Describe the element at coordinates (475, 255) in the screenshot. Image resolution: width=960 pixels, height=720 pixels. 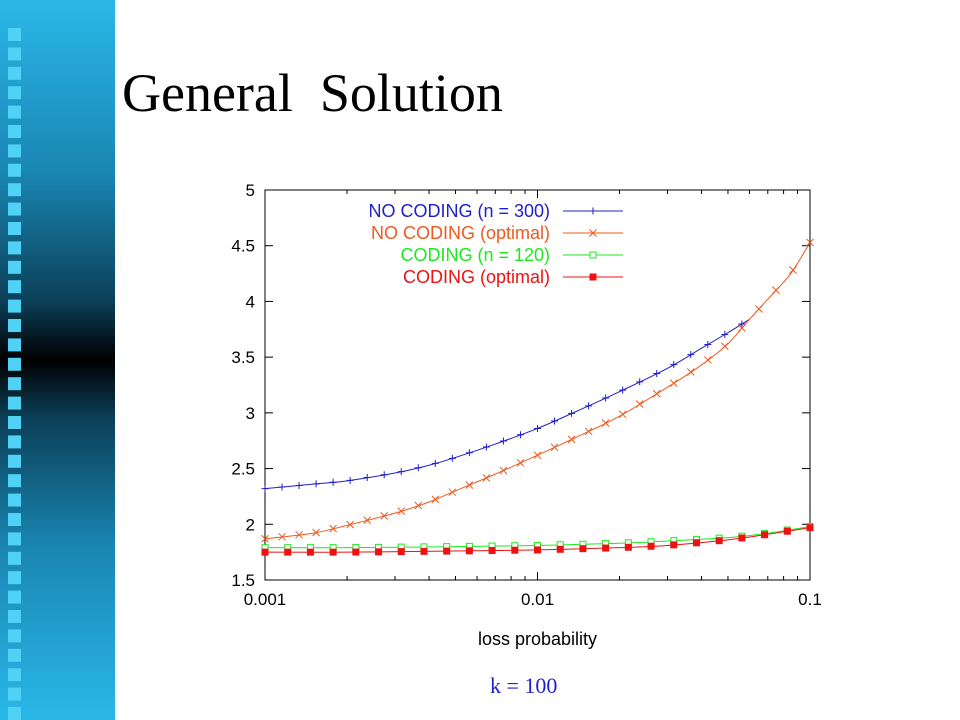
I see `legend-entry-label: CODING (n = 120)` at that location.